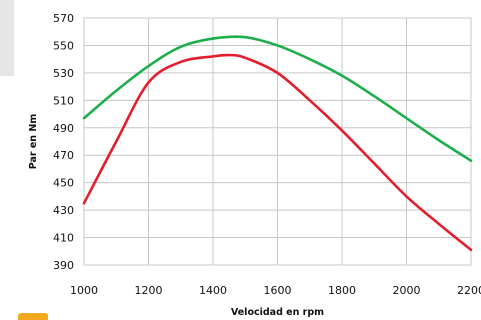 The height and width of the screenshot is (320, 481). What do you see at coordinates (63, 210) in the screenshot?
I see `y-tick-label: 430` at bounding box center [63, 210].